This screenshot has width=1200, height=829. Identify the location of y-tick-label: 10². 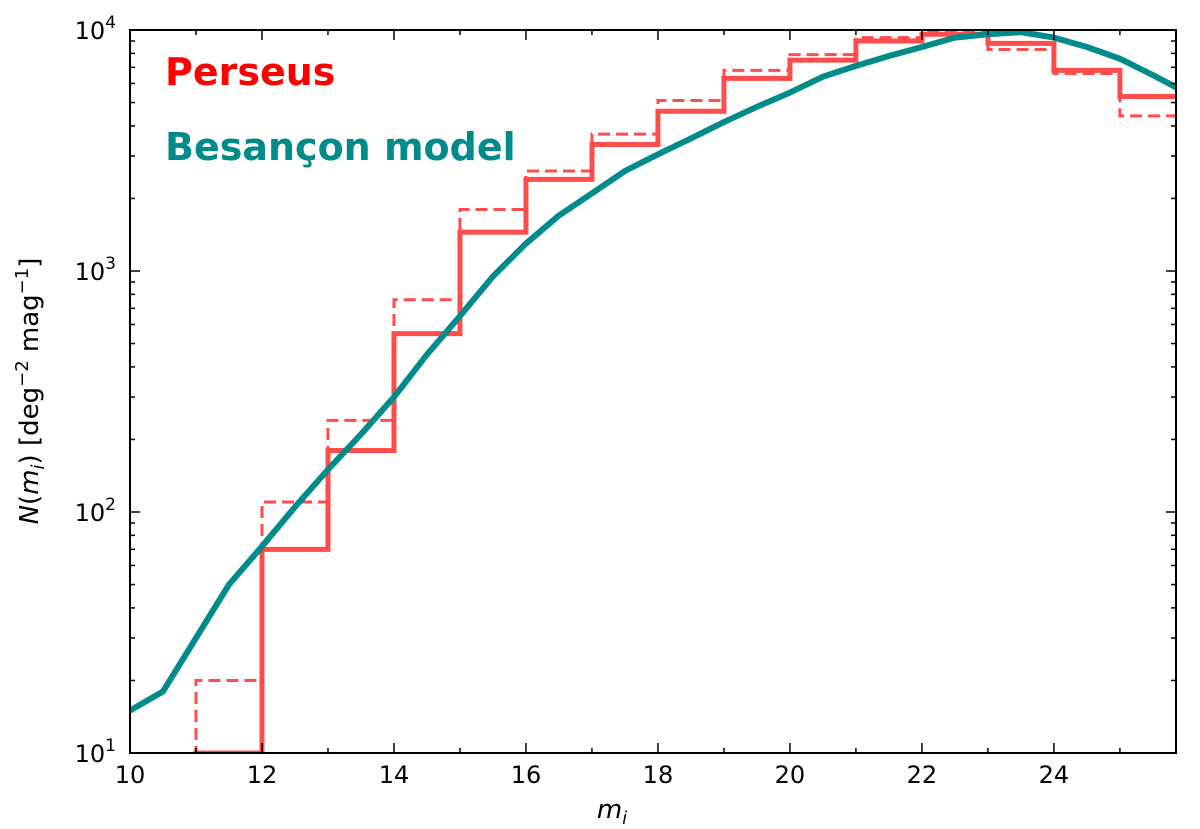
(95, 511).